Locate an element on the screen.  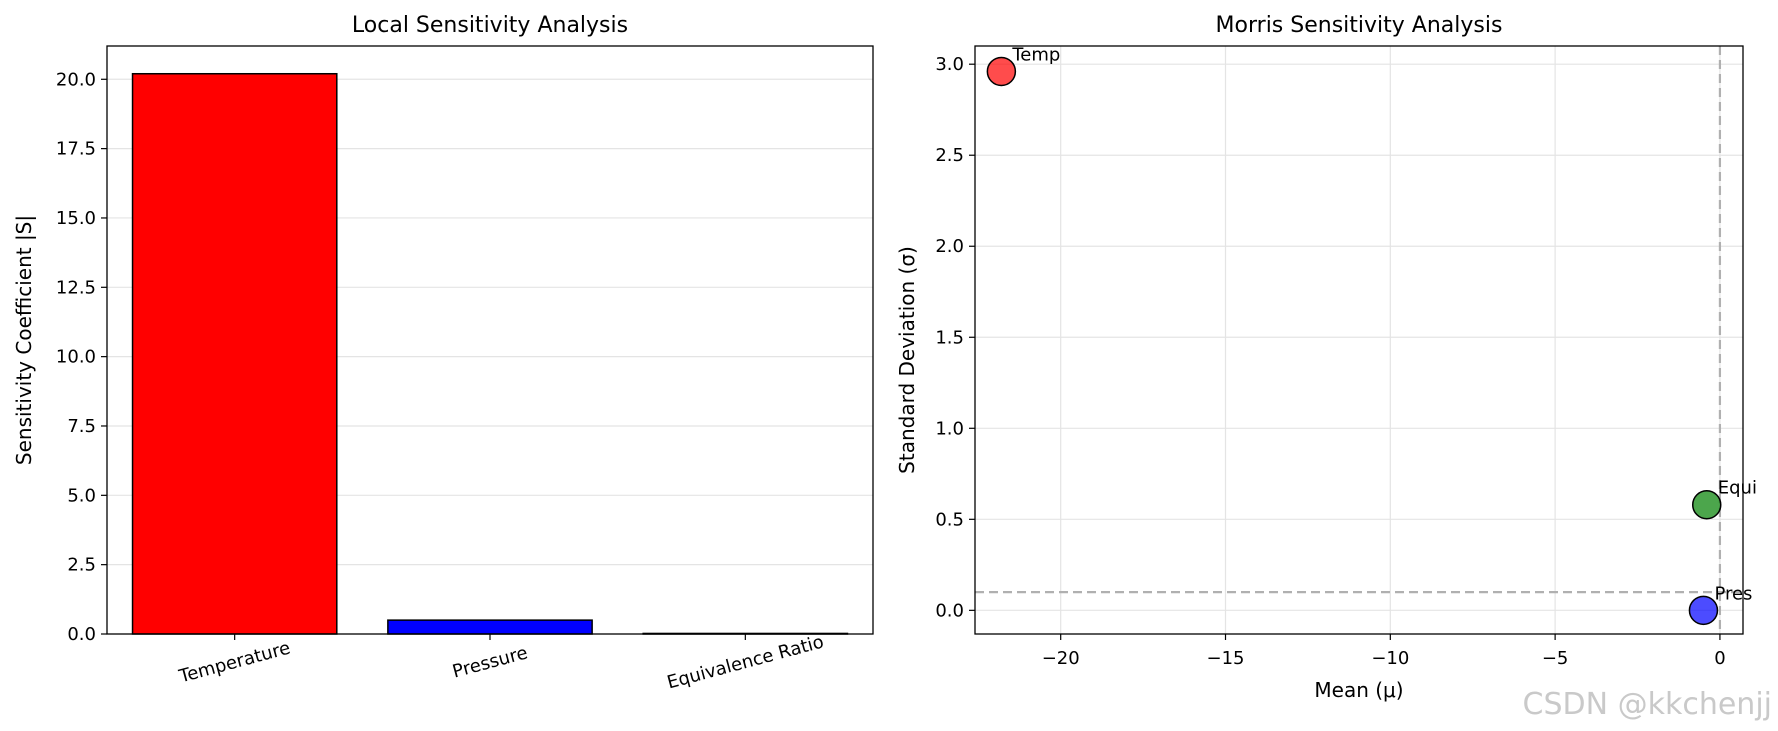
bar-ytick-label: 2.5 is located at coordinates (81, 565).